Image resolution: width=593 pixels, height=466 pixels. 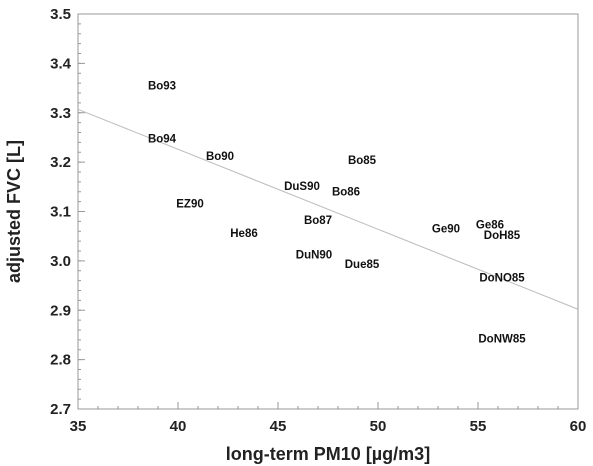 I want to click on y-tick-label: 3.4, so click(x=61, y=63).